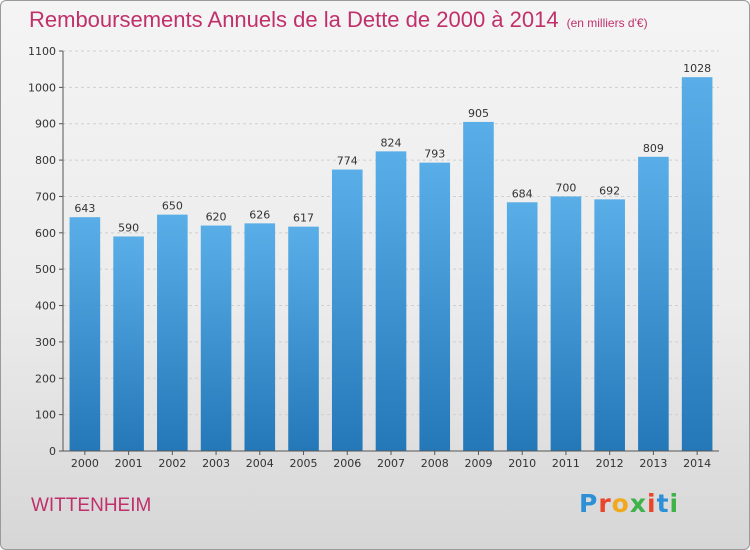 The width and height of the screenshot is (750, 550). What do you see at coordinates (216, 463) in the screenshot?
I see `x-tick-label-2003: 2003` at bounding box center [216, 463].